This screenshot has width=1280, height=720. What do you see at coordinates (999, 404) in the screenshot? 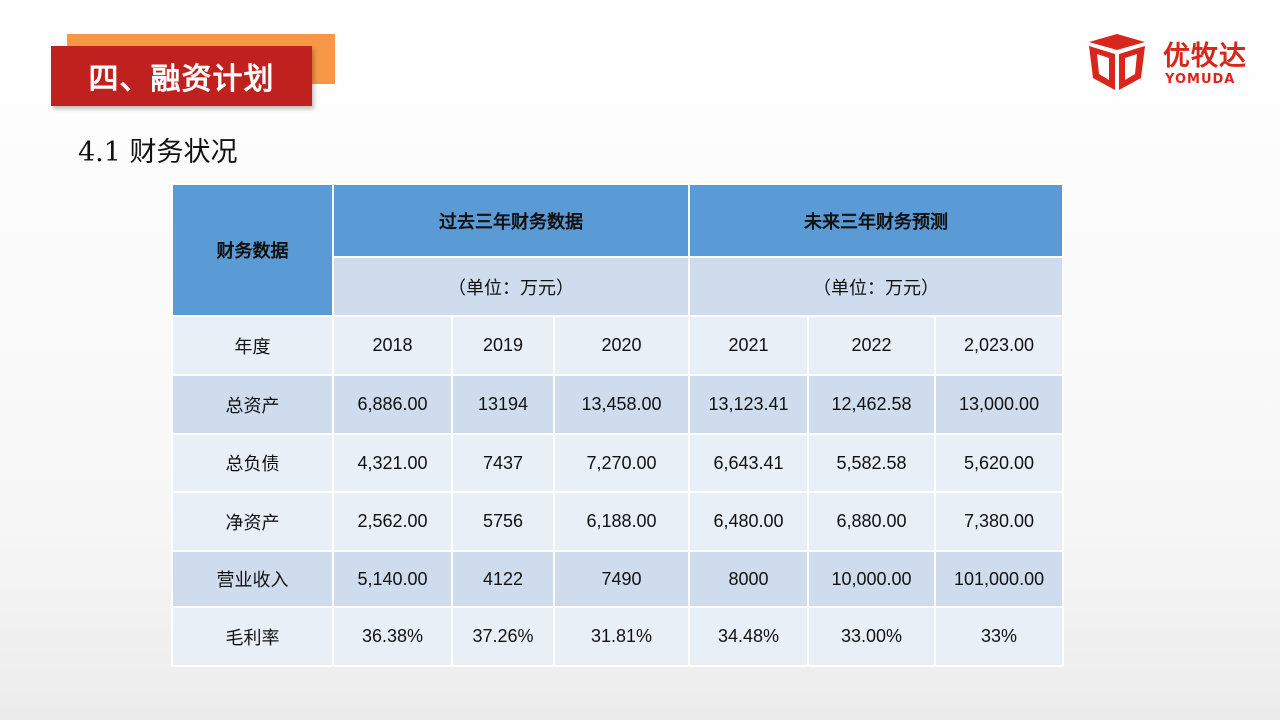
I see `table-cell: 13,000.00` at bounding box center [999, 404].